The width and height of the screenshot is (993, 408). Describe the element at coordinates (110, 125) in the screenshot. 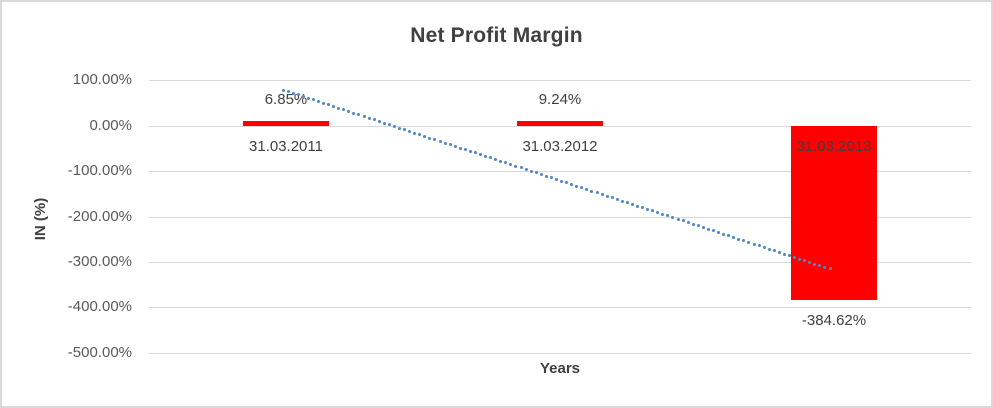

I see `y-tick-label: 0.00%` at that location.